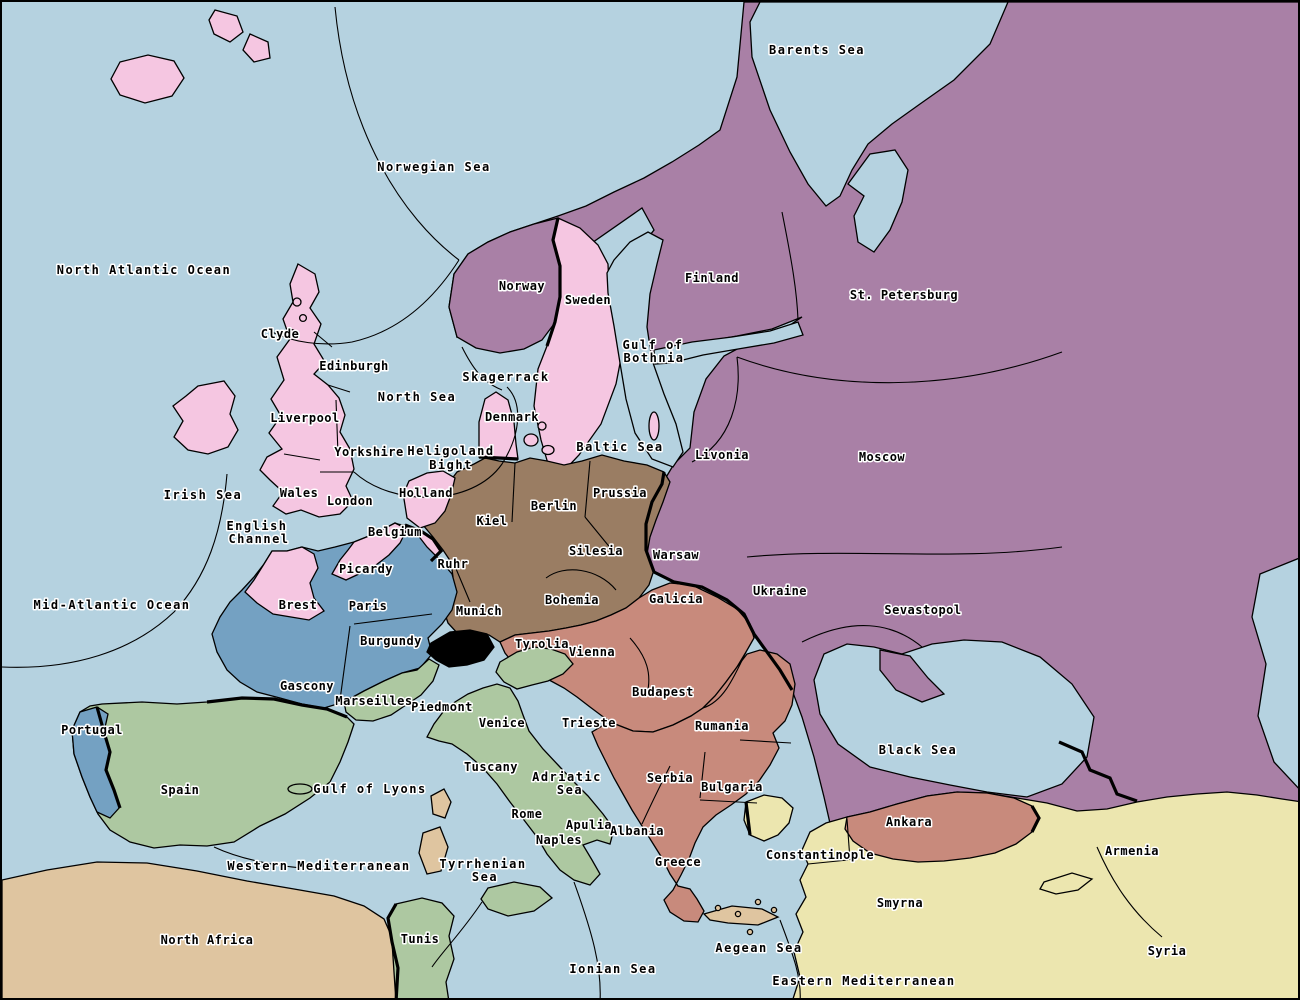  Describe the element at coordinates (882, 457) in the screenshot. I see `province-label: Moscow` at that location.